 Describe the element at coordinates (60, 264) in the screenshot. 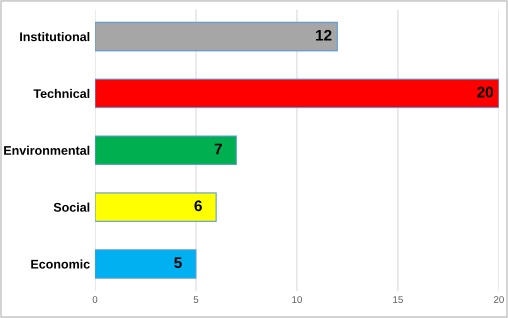

I see `y-tick-label: Economic` at that location.